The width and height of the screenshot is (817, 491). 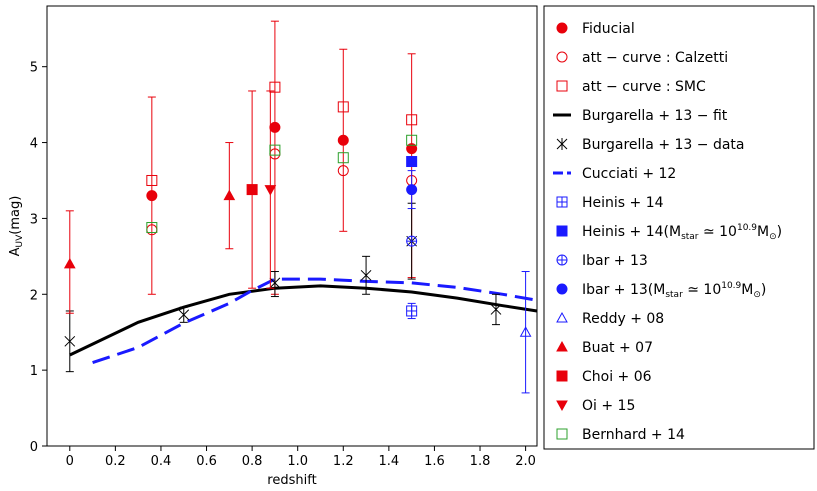 What do you see at coordinates (480, 461) in the screenshot?
I see `x-tick-label: 1.8` at bounding box center [480, 461].